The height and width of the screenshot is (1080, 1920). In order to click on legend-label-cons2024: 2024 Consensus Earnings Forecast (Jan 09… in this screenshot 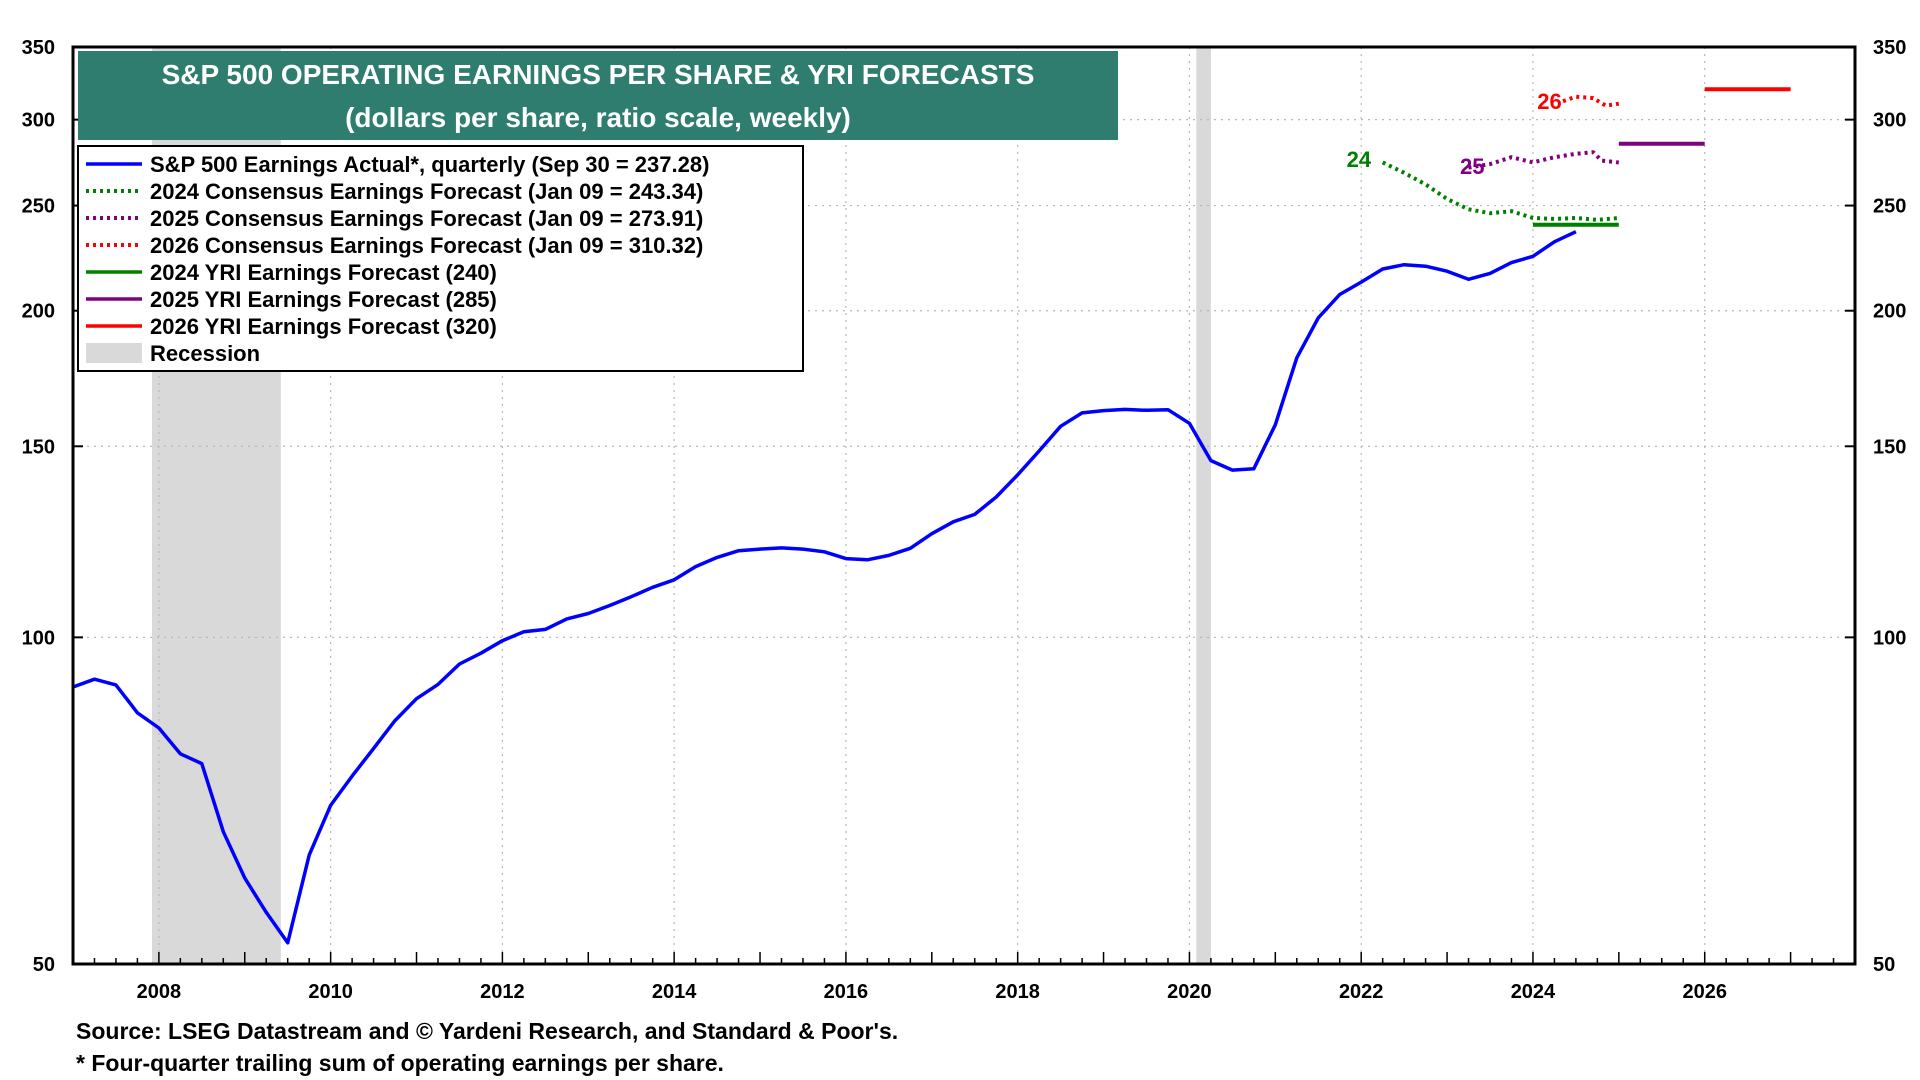, I will do `click(426, 191)`.